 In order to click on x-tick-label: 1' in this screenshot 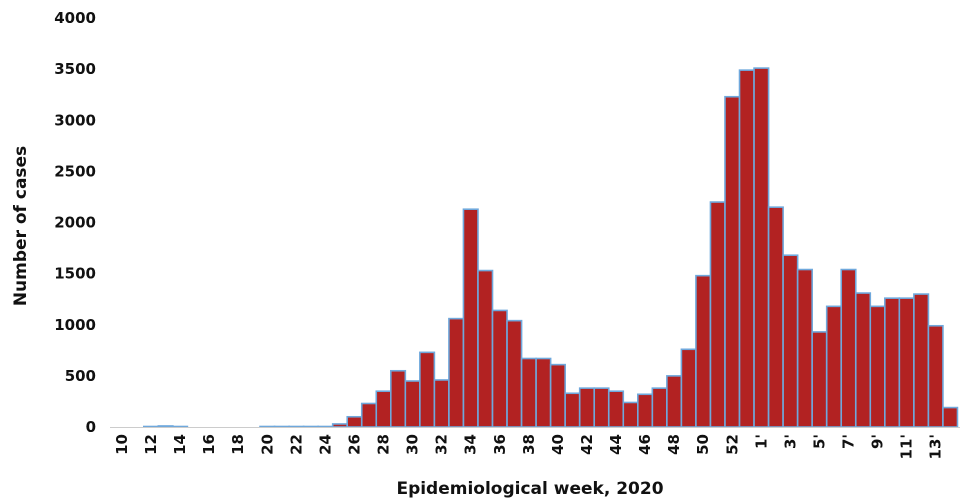, I will do `click(761, 441)`.